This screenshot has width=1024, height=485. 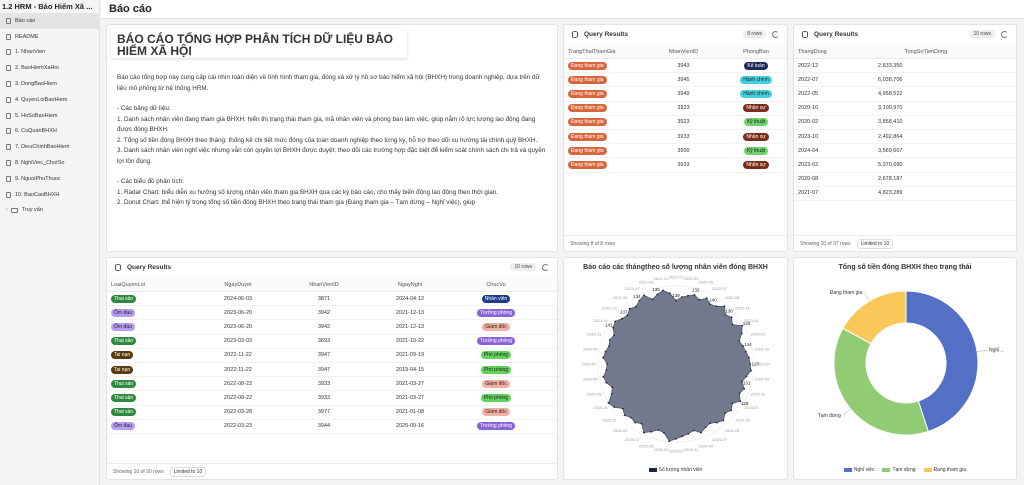 What do you see at coordinates (49, 163) in the screenshot?
I see `sidebar-item-9: 8. NghiViec_ChotSo` at bounding box center [49, 163].